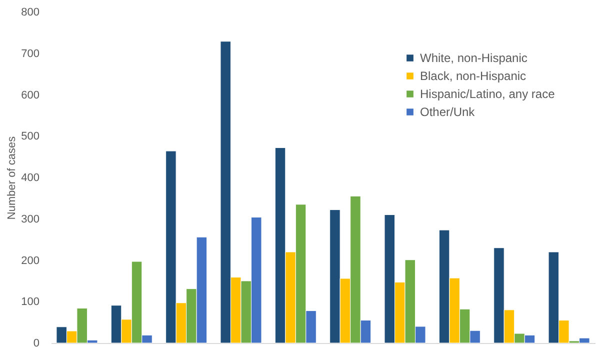 The width and height of the screenshot is (600, 350). Describe the element at coordinates (30, 95) in the screenshot. I see `y-tick-label: 600` at that location.